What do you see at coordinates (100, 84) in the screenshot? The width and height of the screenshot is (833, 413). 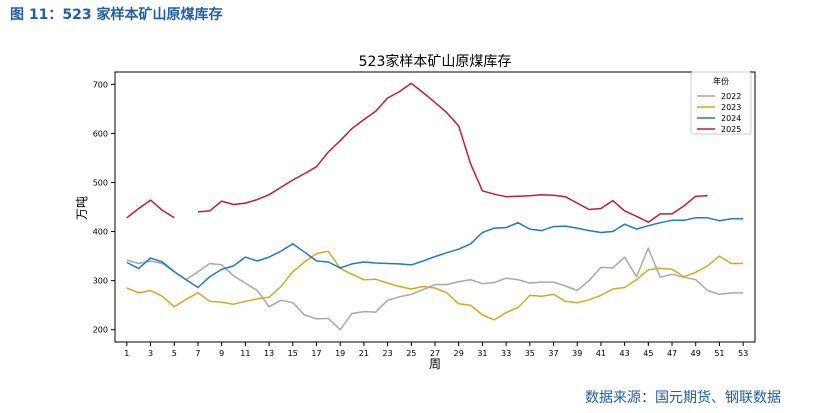 I see `y-tick-label: 700` at bounding box center [100, 84].